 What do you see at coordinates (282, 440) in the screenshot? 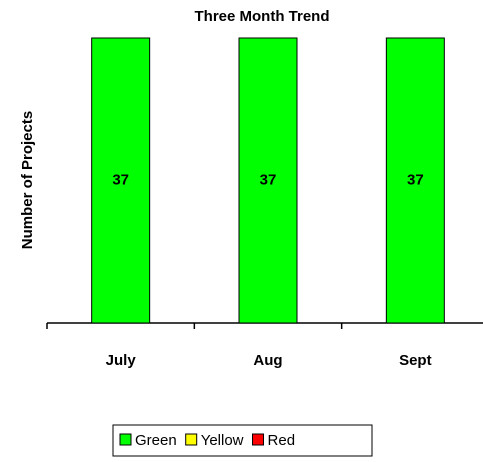
I see `legend-label: Red` at bounding box center [282, 440].